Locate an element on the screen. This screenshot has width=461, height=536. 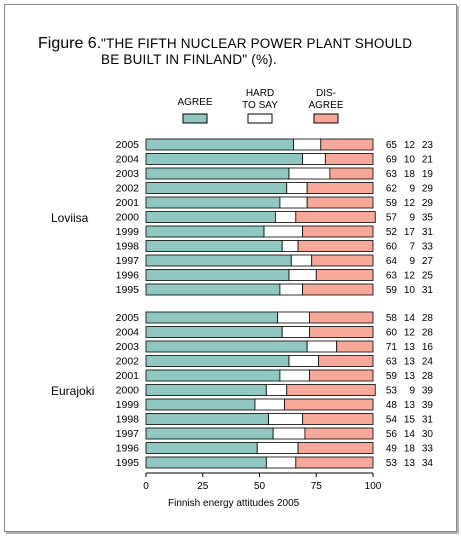
value-label: 18 is located at coordinates (410, 174).